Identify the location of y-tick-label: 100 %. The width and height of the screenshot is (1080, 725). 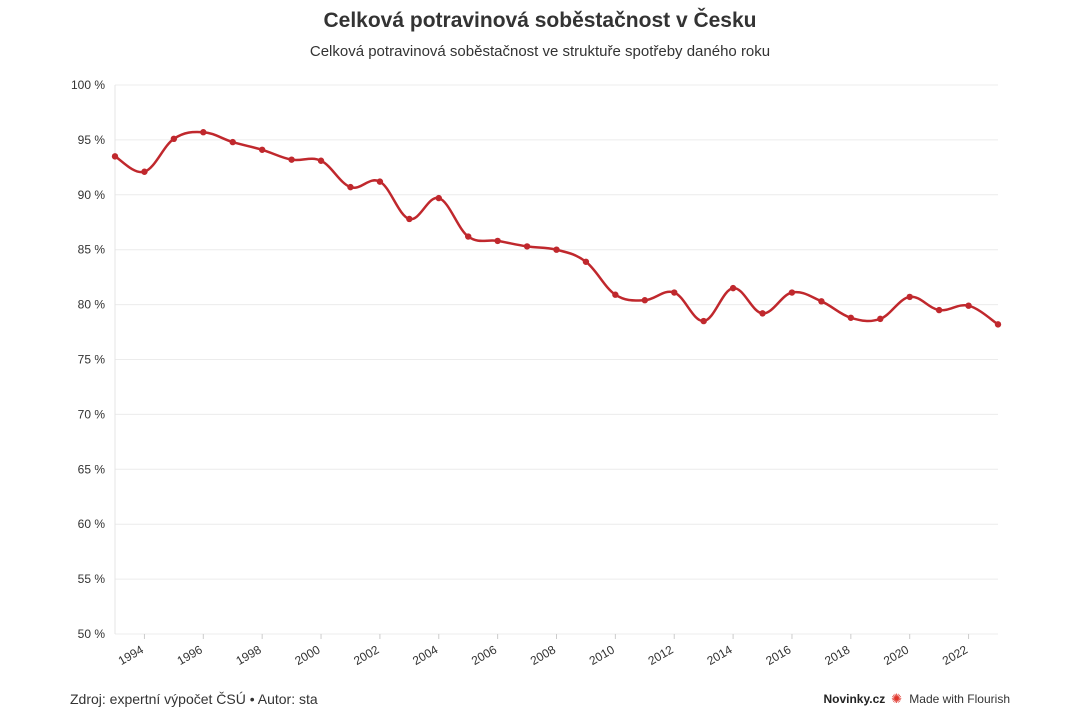
(88, 85).